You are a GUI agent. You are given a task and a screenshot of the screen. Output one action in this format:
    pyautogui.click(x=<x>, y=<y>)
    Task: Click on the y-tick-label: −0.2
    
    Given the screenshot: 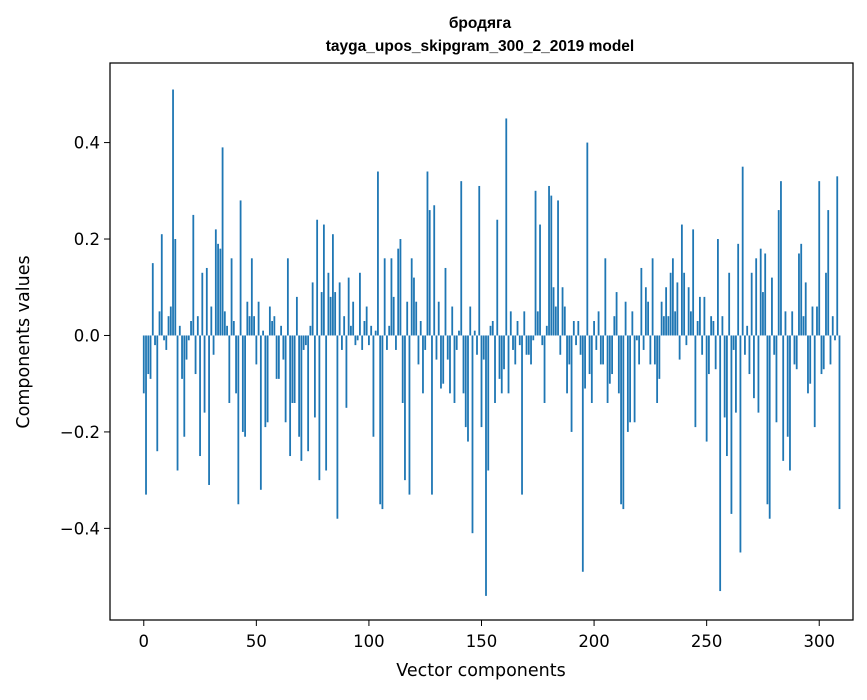 What is the action you would take?
    pyautogui.click(x=80, y=432)
    